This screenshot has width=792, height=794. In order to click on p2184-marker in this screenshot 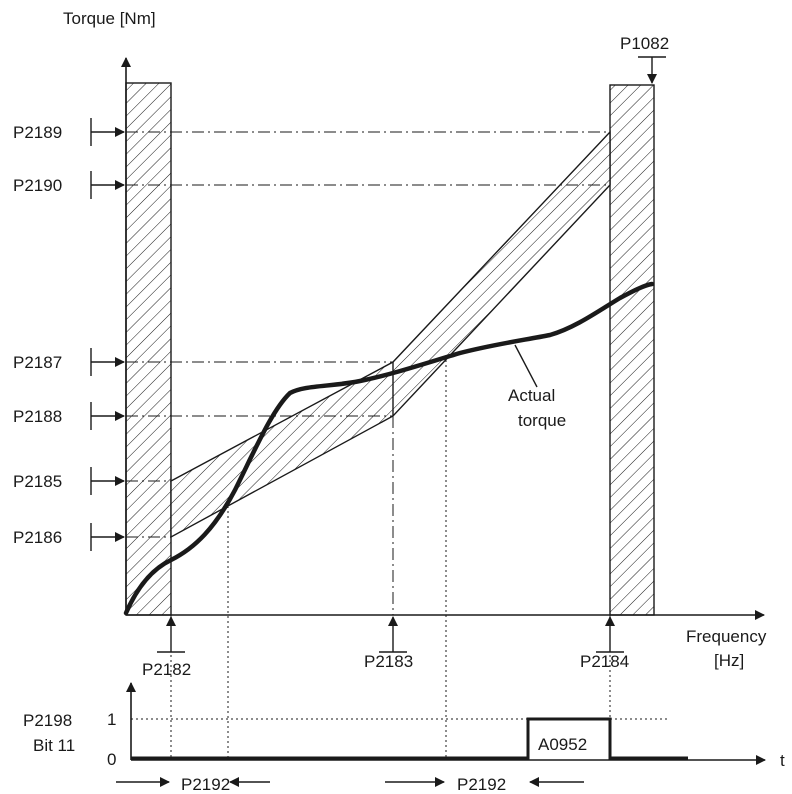, I will do `click(610, 634)`.